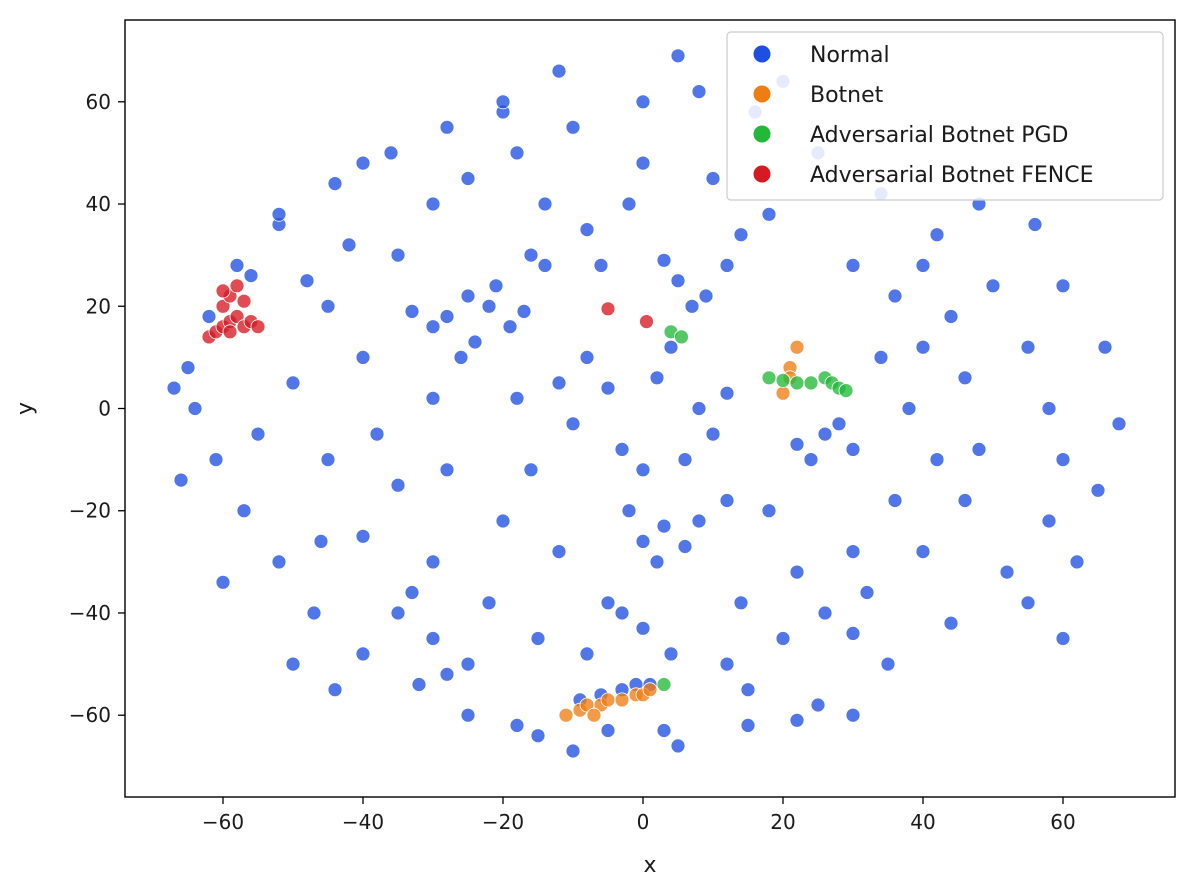 This screenshot has height=891, width=1196. What do you see at coordinates (98, 102) in the screenshot?
I see `y-tick-label-6: 60` at bounding box center [98, 102].